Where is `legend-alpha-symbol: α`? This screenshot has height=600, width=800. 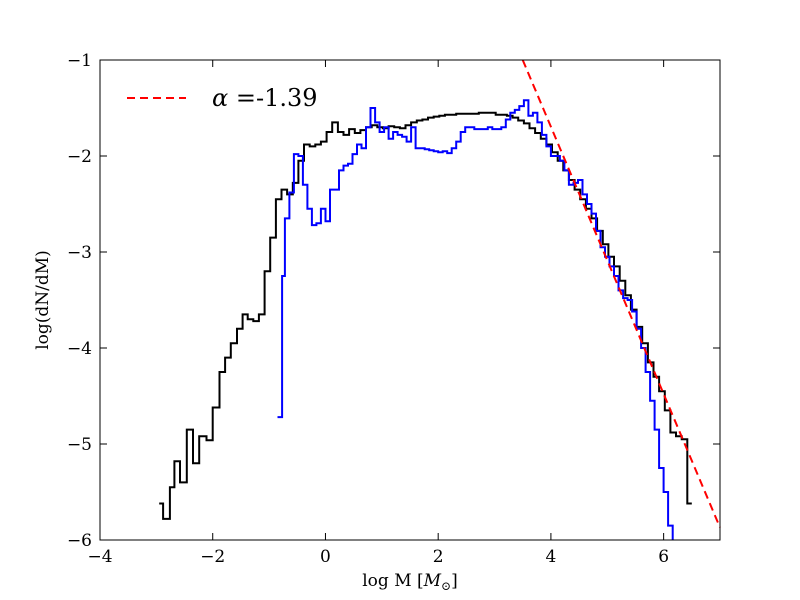
legend-alpha-symbol: α is located at coordinates (220, 98).